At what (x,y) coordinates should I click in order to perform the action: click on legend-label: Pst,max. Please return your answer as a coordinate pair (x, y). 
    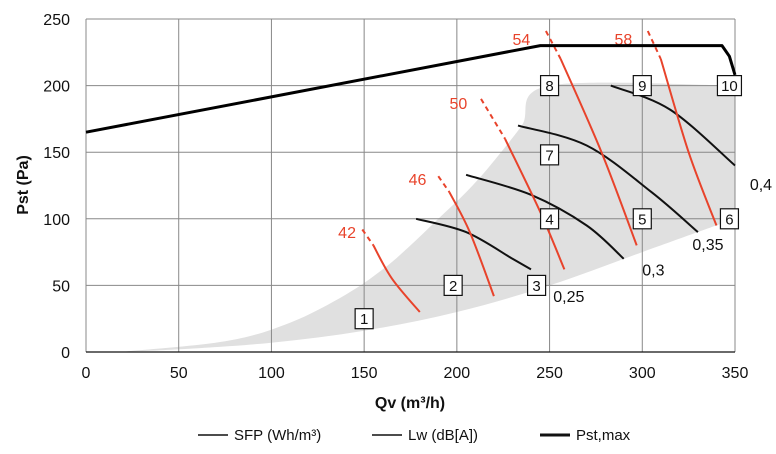
    Looking at the image, I should click on (603, 435).